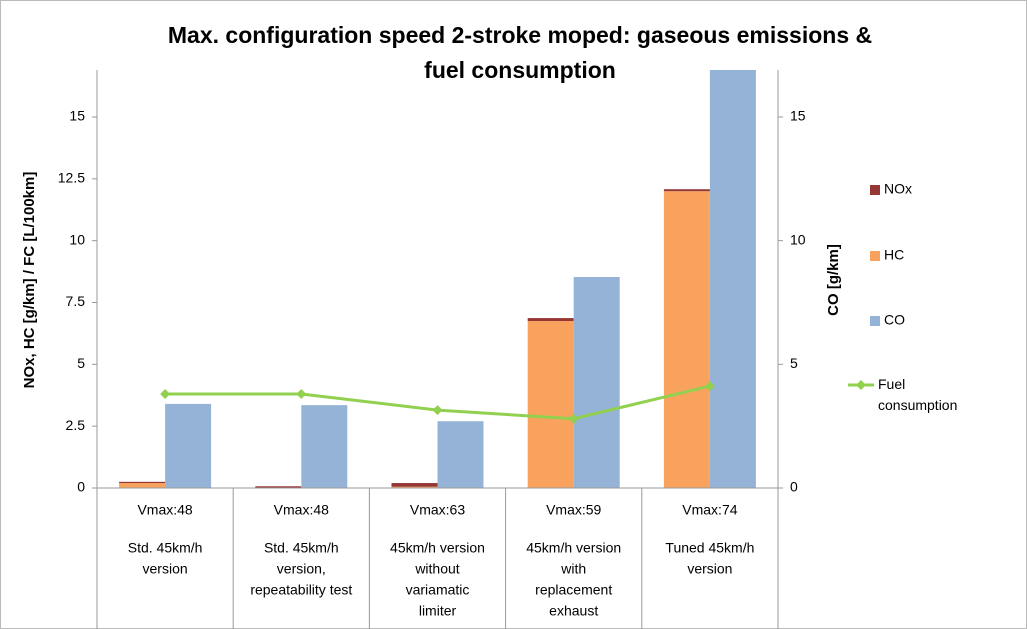 This screenshot has width=1027, height=629. I want to click on y2-tick-label: 0, so click(794, 487).